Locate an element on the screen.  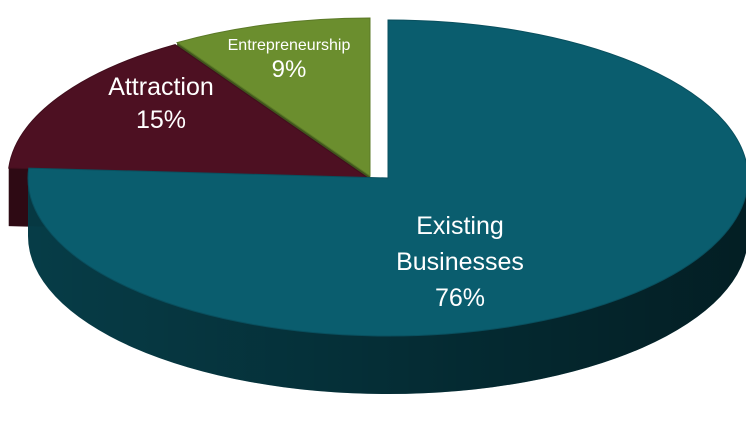
slice-0-percent-label: 76% is located at coordinates (460, 298).